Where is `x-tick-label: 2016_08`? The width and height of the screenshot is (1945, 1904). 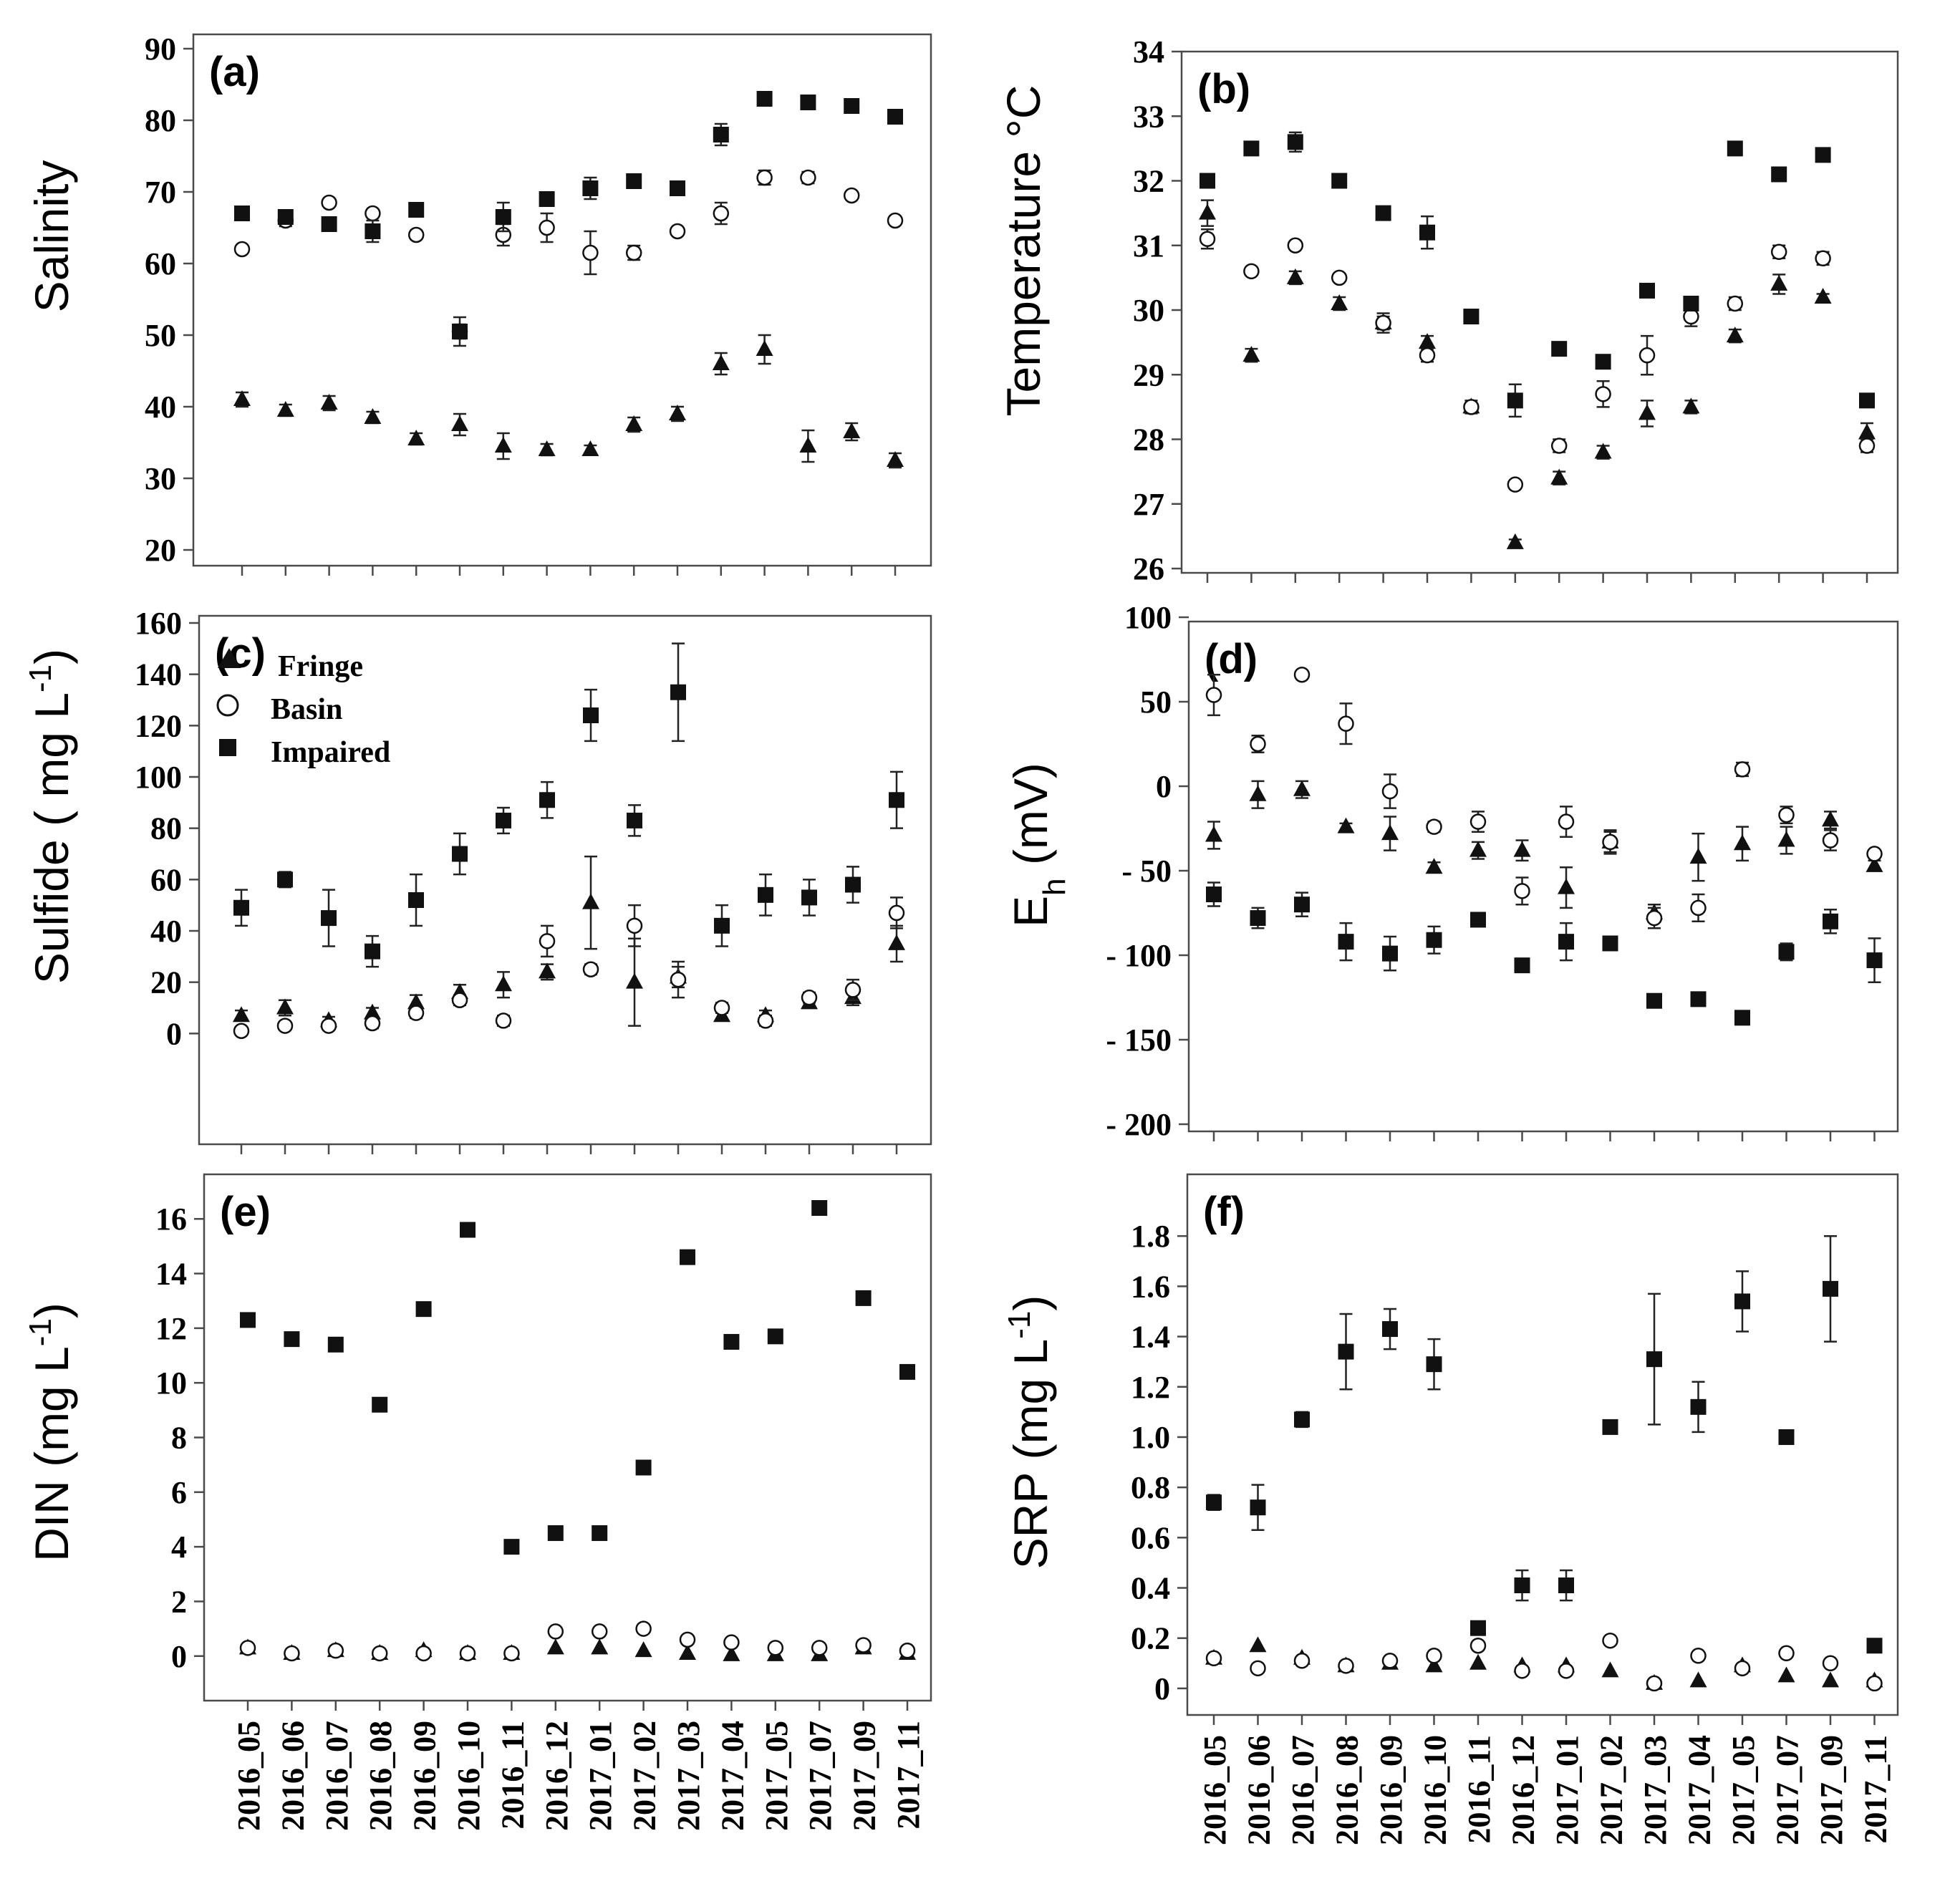
x-tick-label: 2016_08 is located at coordinates (380, 1776).